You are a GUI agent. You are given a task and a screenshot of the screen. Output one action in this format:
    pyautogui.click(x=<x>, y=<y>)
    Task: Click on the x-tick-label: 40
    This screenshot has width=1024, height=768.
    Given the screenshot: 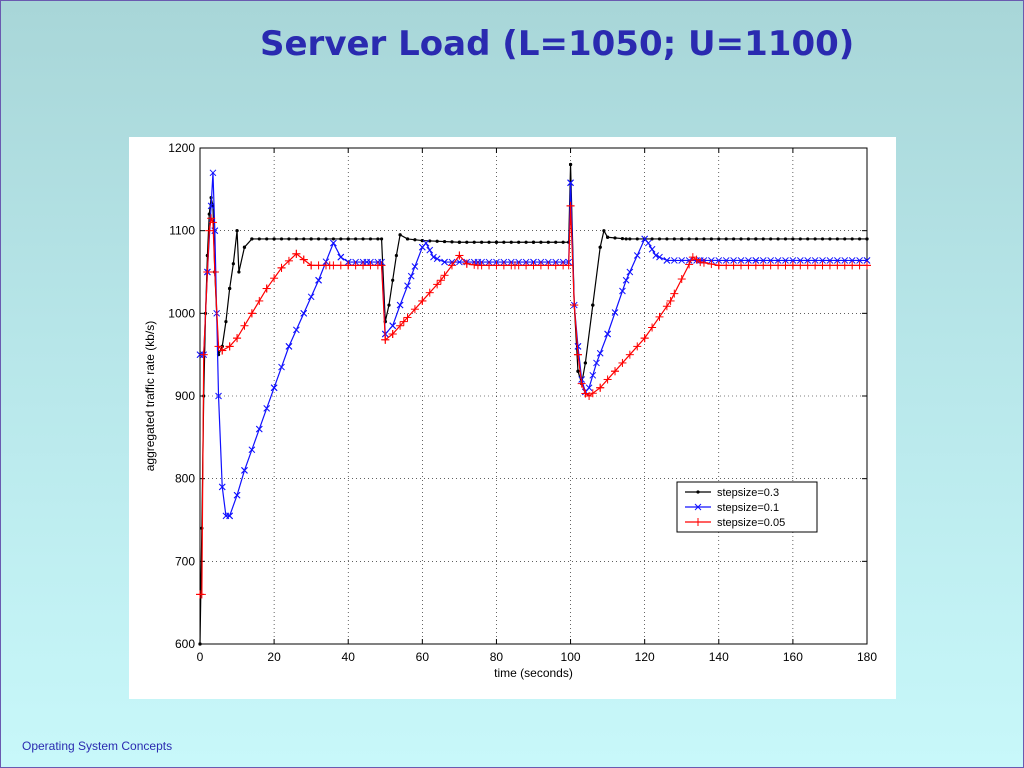 What is the action you would take?
    pyautogui.click(x=349, y=657)
    